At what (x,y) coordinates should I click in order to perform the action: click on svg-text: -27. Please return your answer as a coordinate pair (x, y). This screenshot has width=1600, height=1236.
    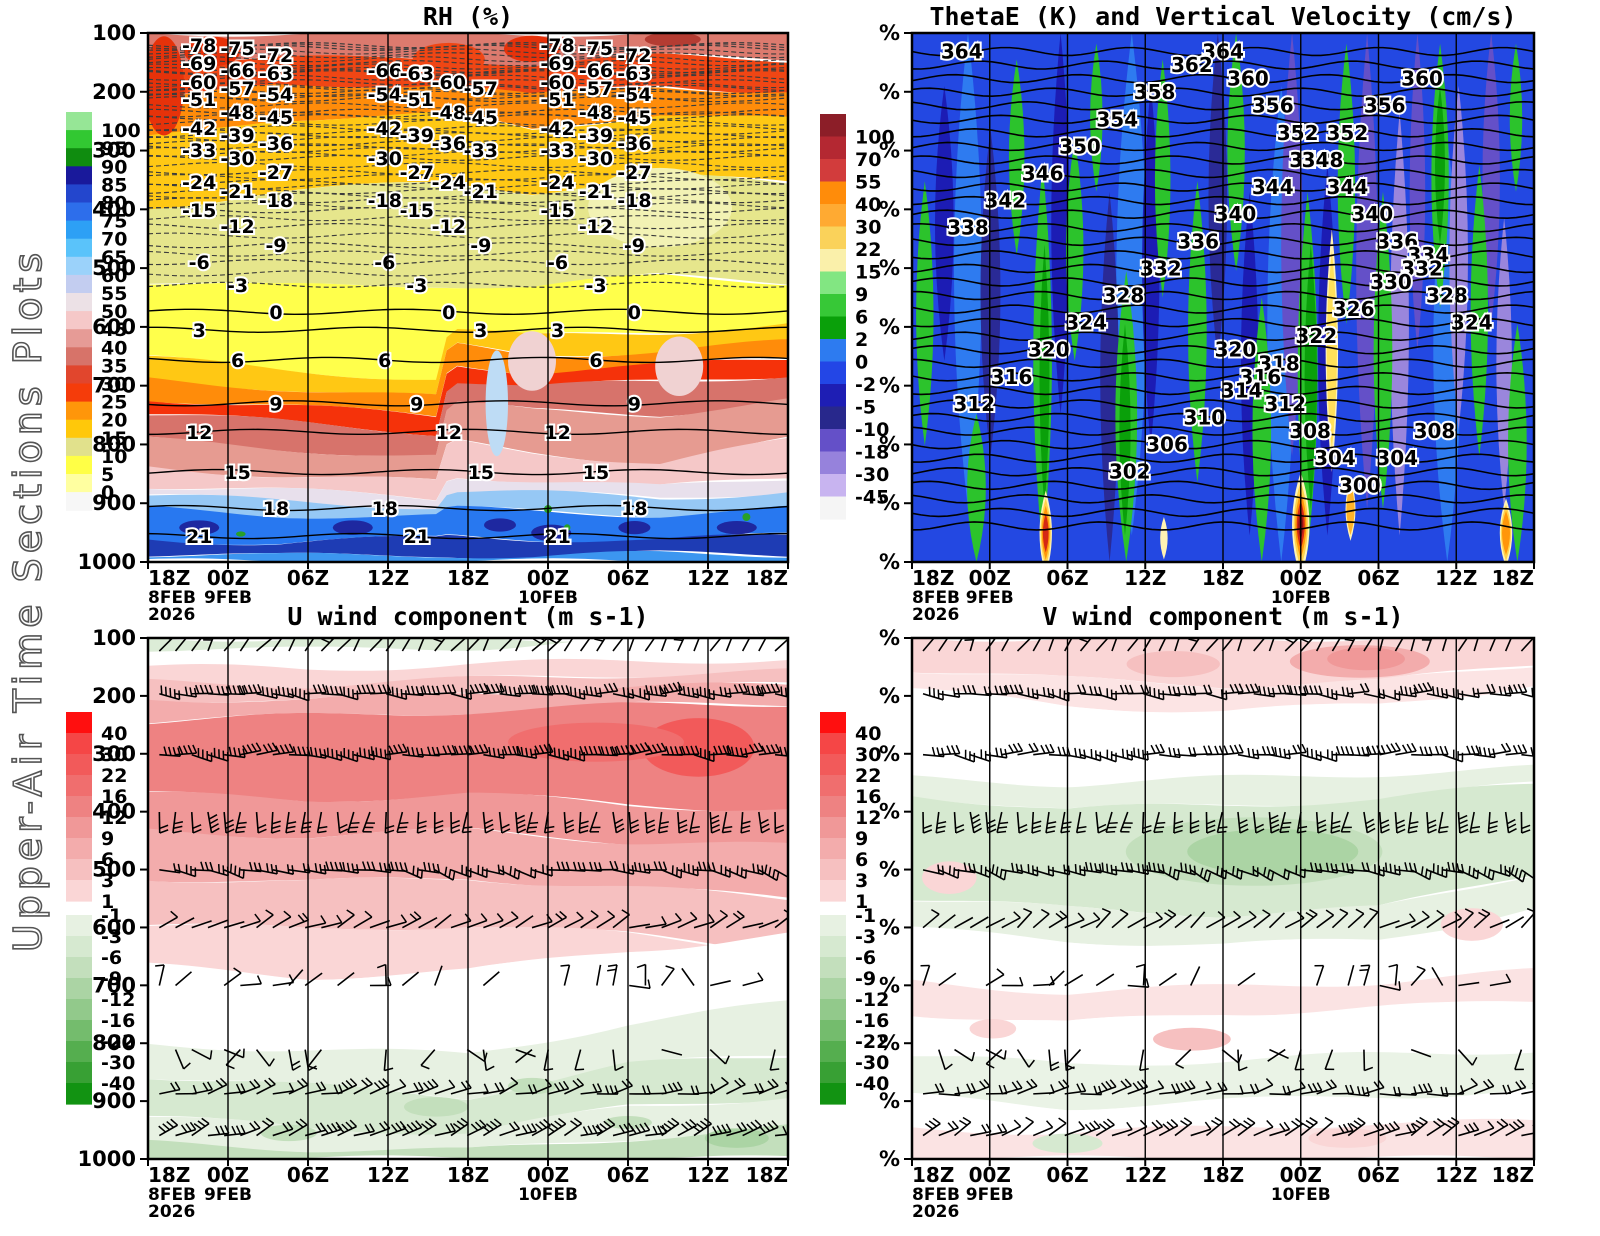
    Looking at the image, I should click on (634, 173).